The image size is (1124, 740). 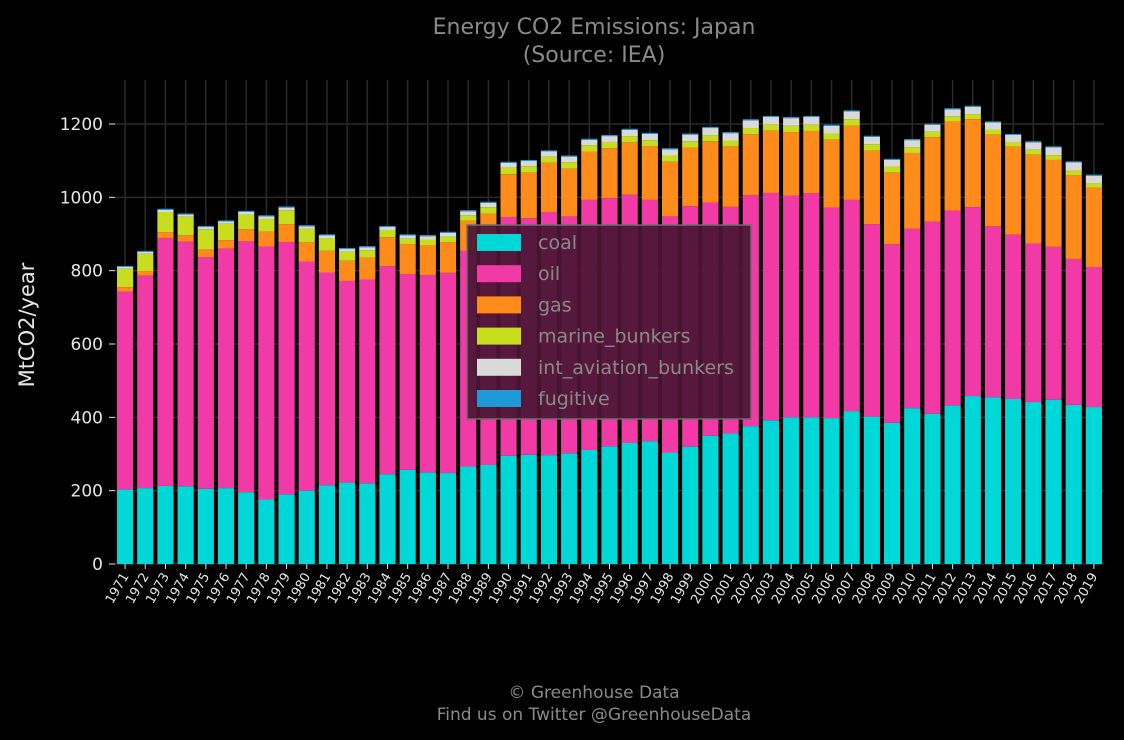 I want to click on y-tick-label: 0, so click(x=97, y=565).